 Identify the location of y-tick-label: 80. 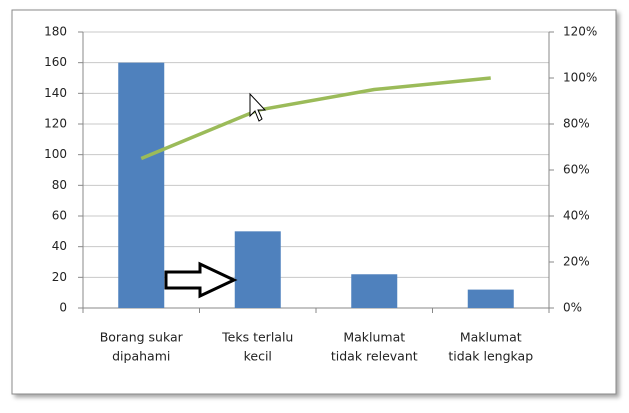
(59, 185).